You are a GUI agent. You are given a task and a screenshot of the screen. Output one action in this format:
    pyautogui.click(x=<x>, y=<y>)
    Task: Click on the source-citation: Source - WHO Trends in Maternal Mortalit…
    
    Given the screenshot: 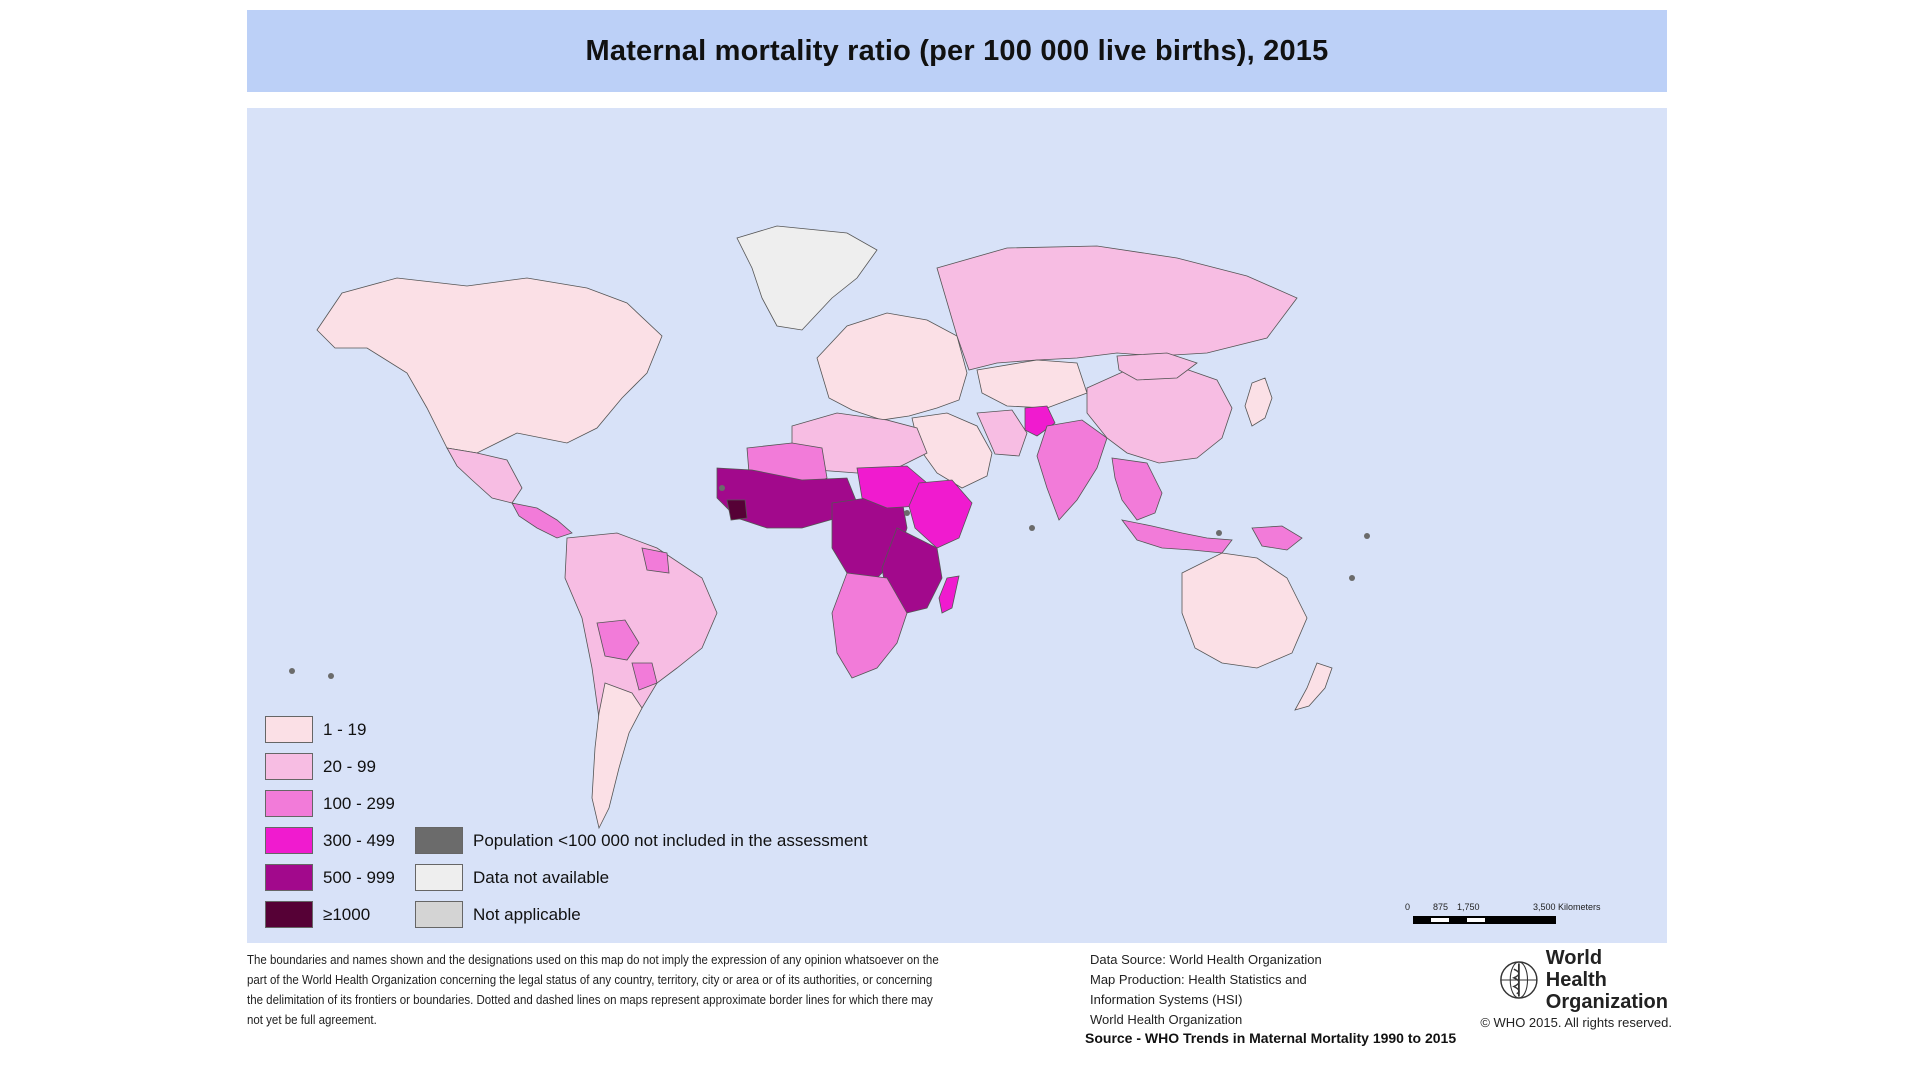 What is the action you would take?
    pyautogui.click(x=1271, y=1038)
    